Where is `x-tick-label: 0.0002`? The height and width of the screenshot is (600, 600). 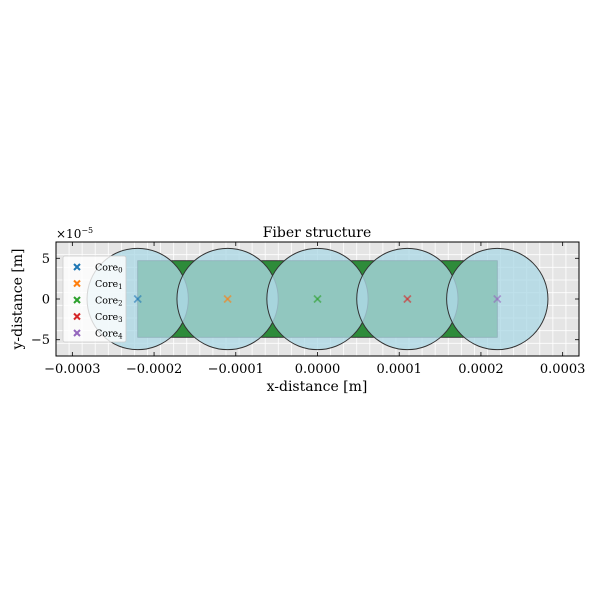 x-tick-label: 0.0002 is located at coordinates (481, 369).